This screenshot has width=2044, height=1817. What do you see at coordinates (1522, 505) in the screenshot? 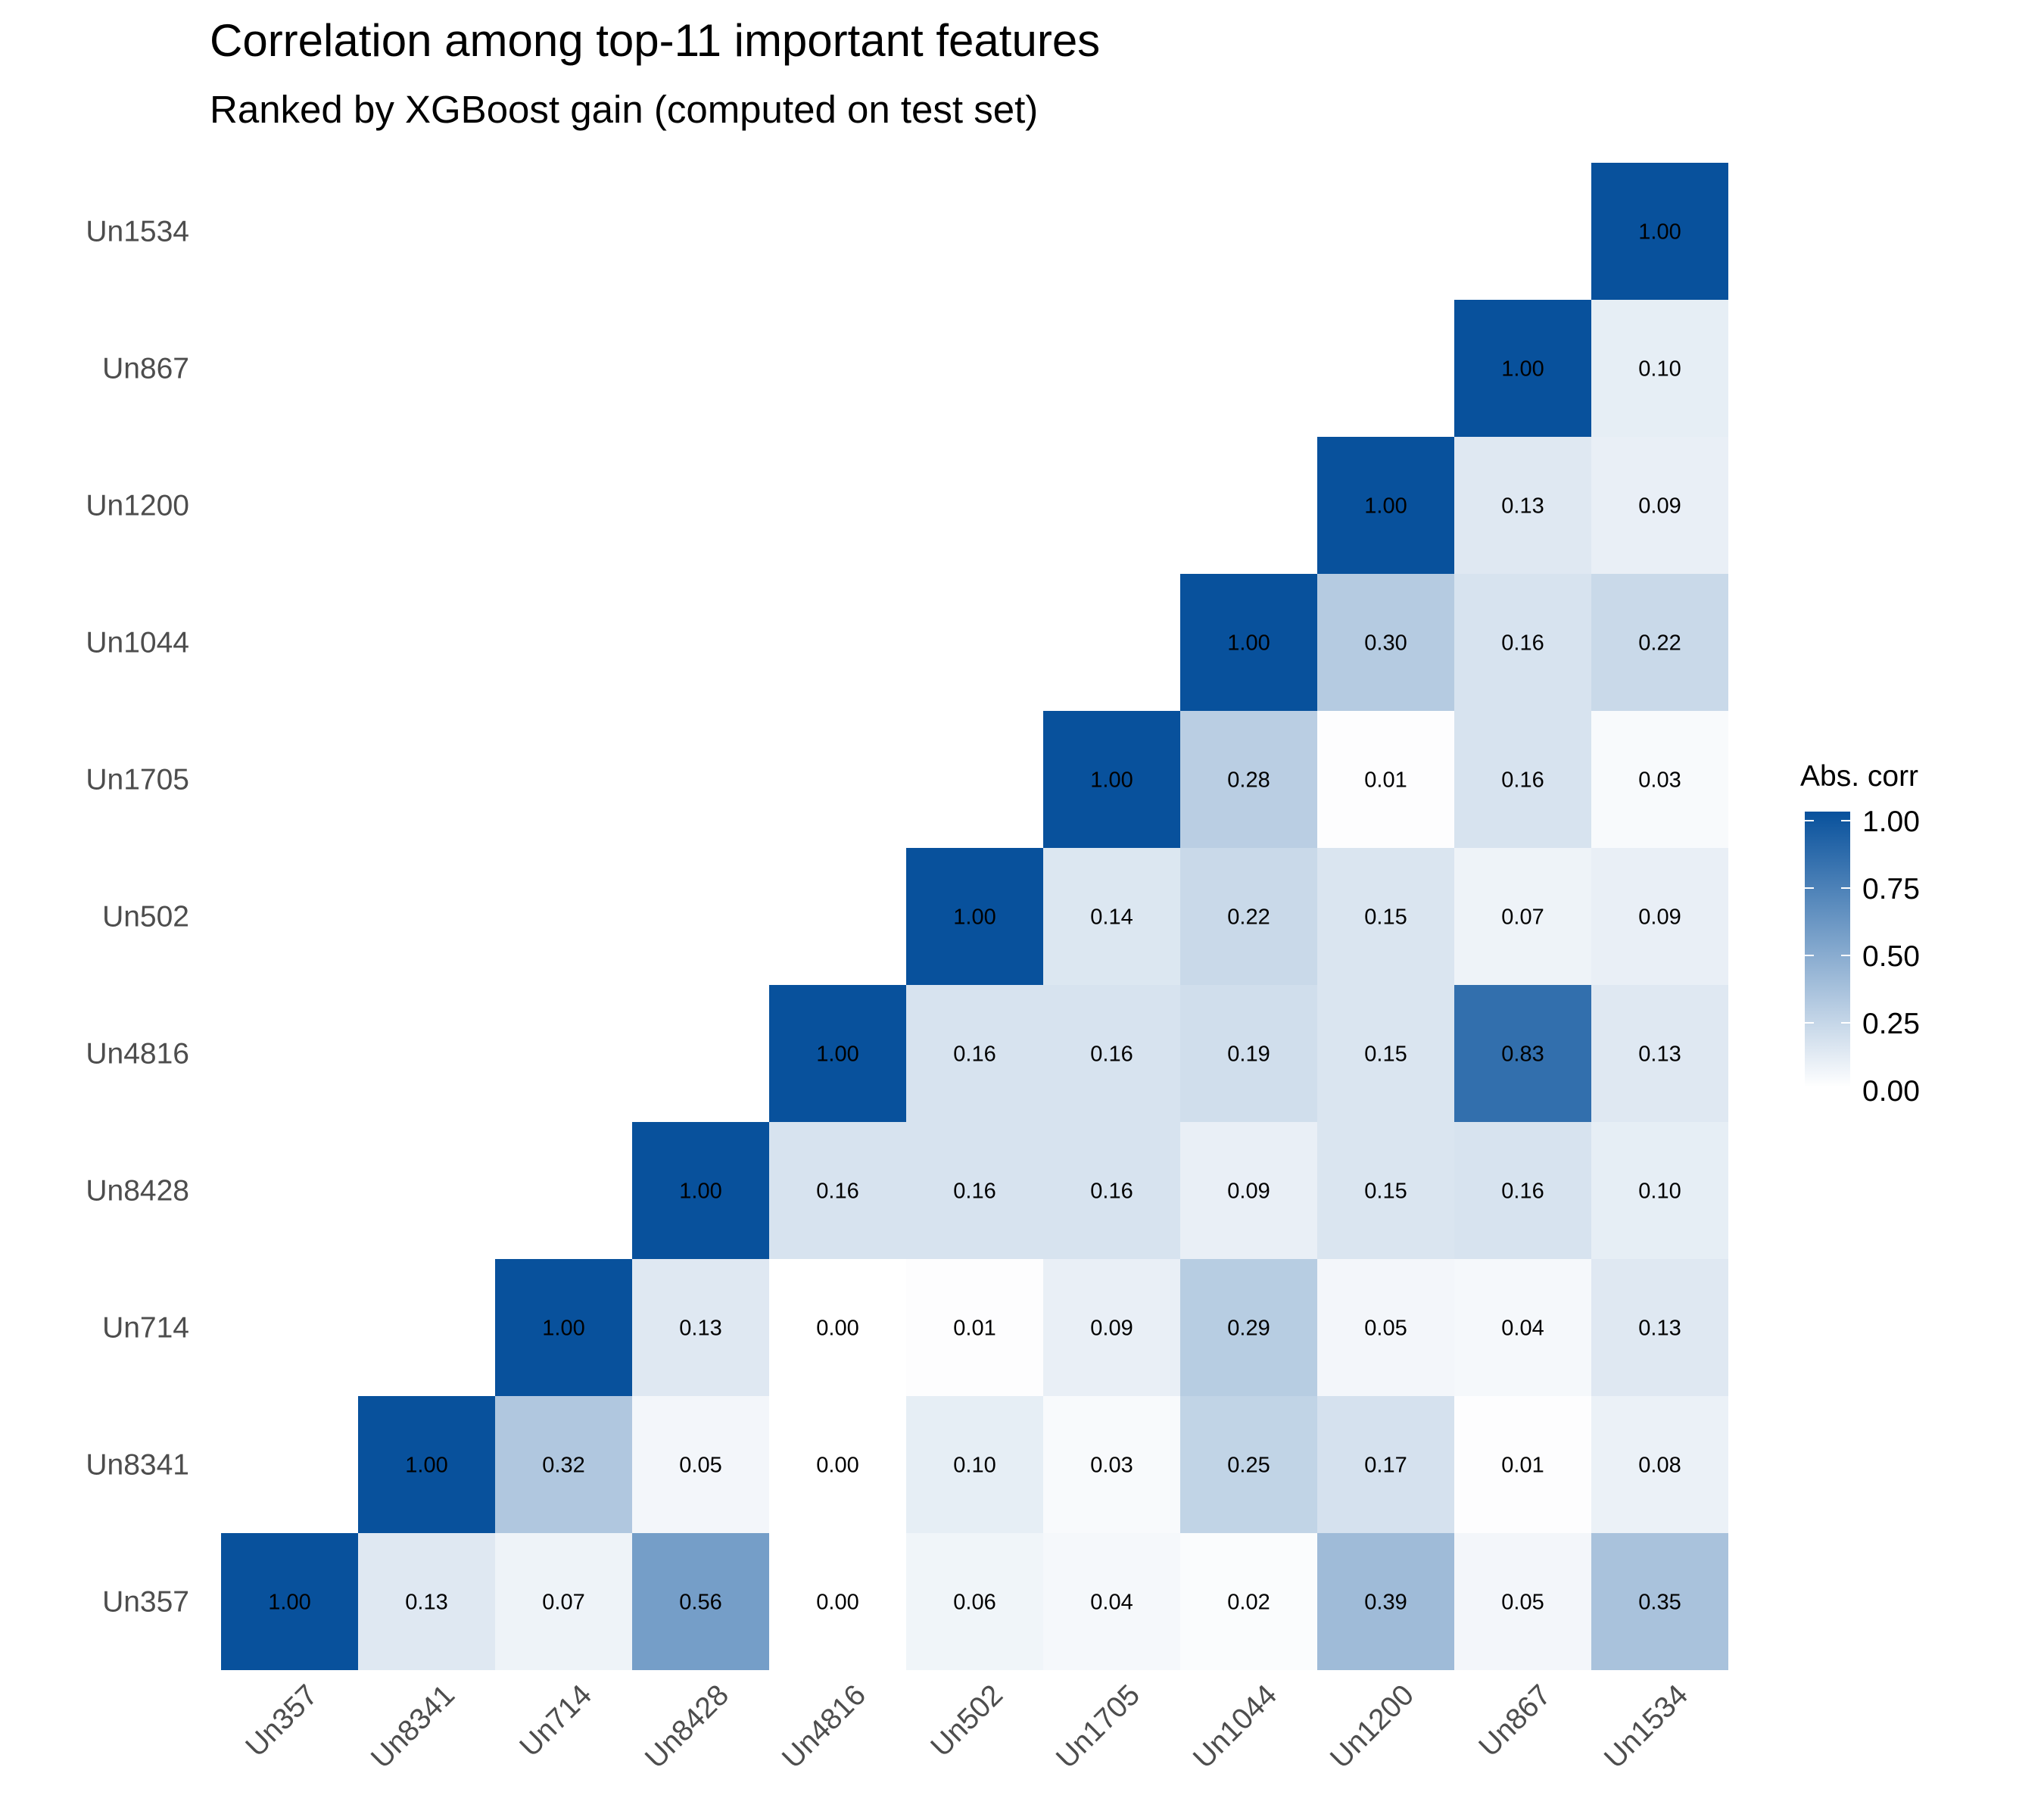
I see `heatmap-cell-Un1200-Un867` at bounding box center [1522, 505].